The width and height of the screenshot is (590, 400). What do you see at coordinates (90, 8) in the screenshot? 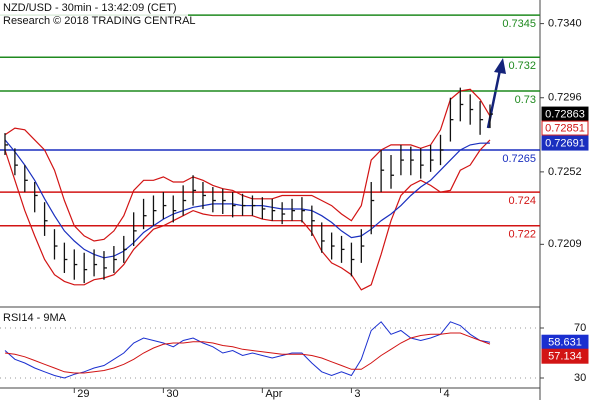
I see `chart-title: NZD/USD - 30min - 13:42:09 (CET)` at bounding box center [90, 8].